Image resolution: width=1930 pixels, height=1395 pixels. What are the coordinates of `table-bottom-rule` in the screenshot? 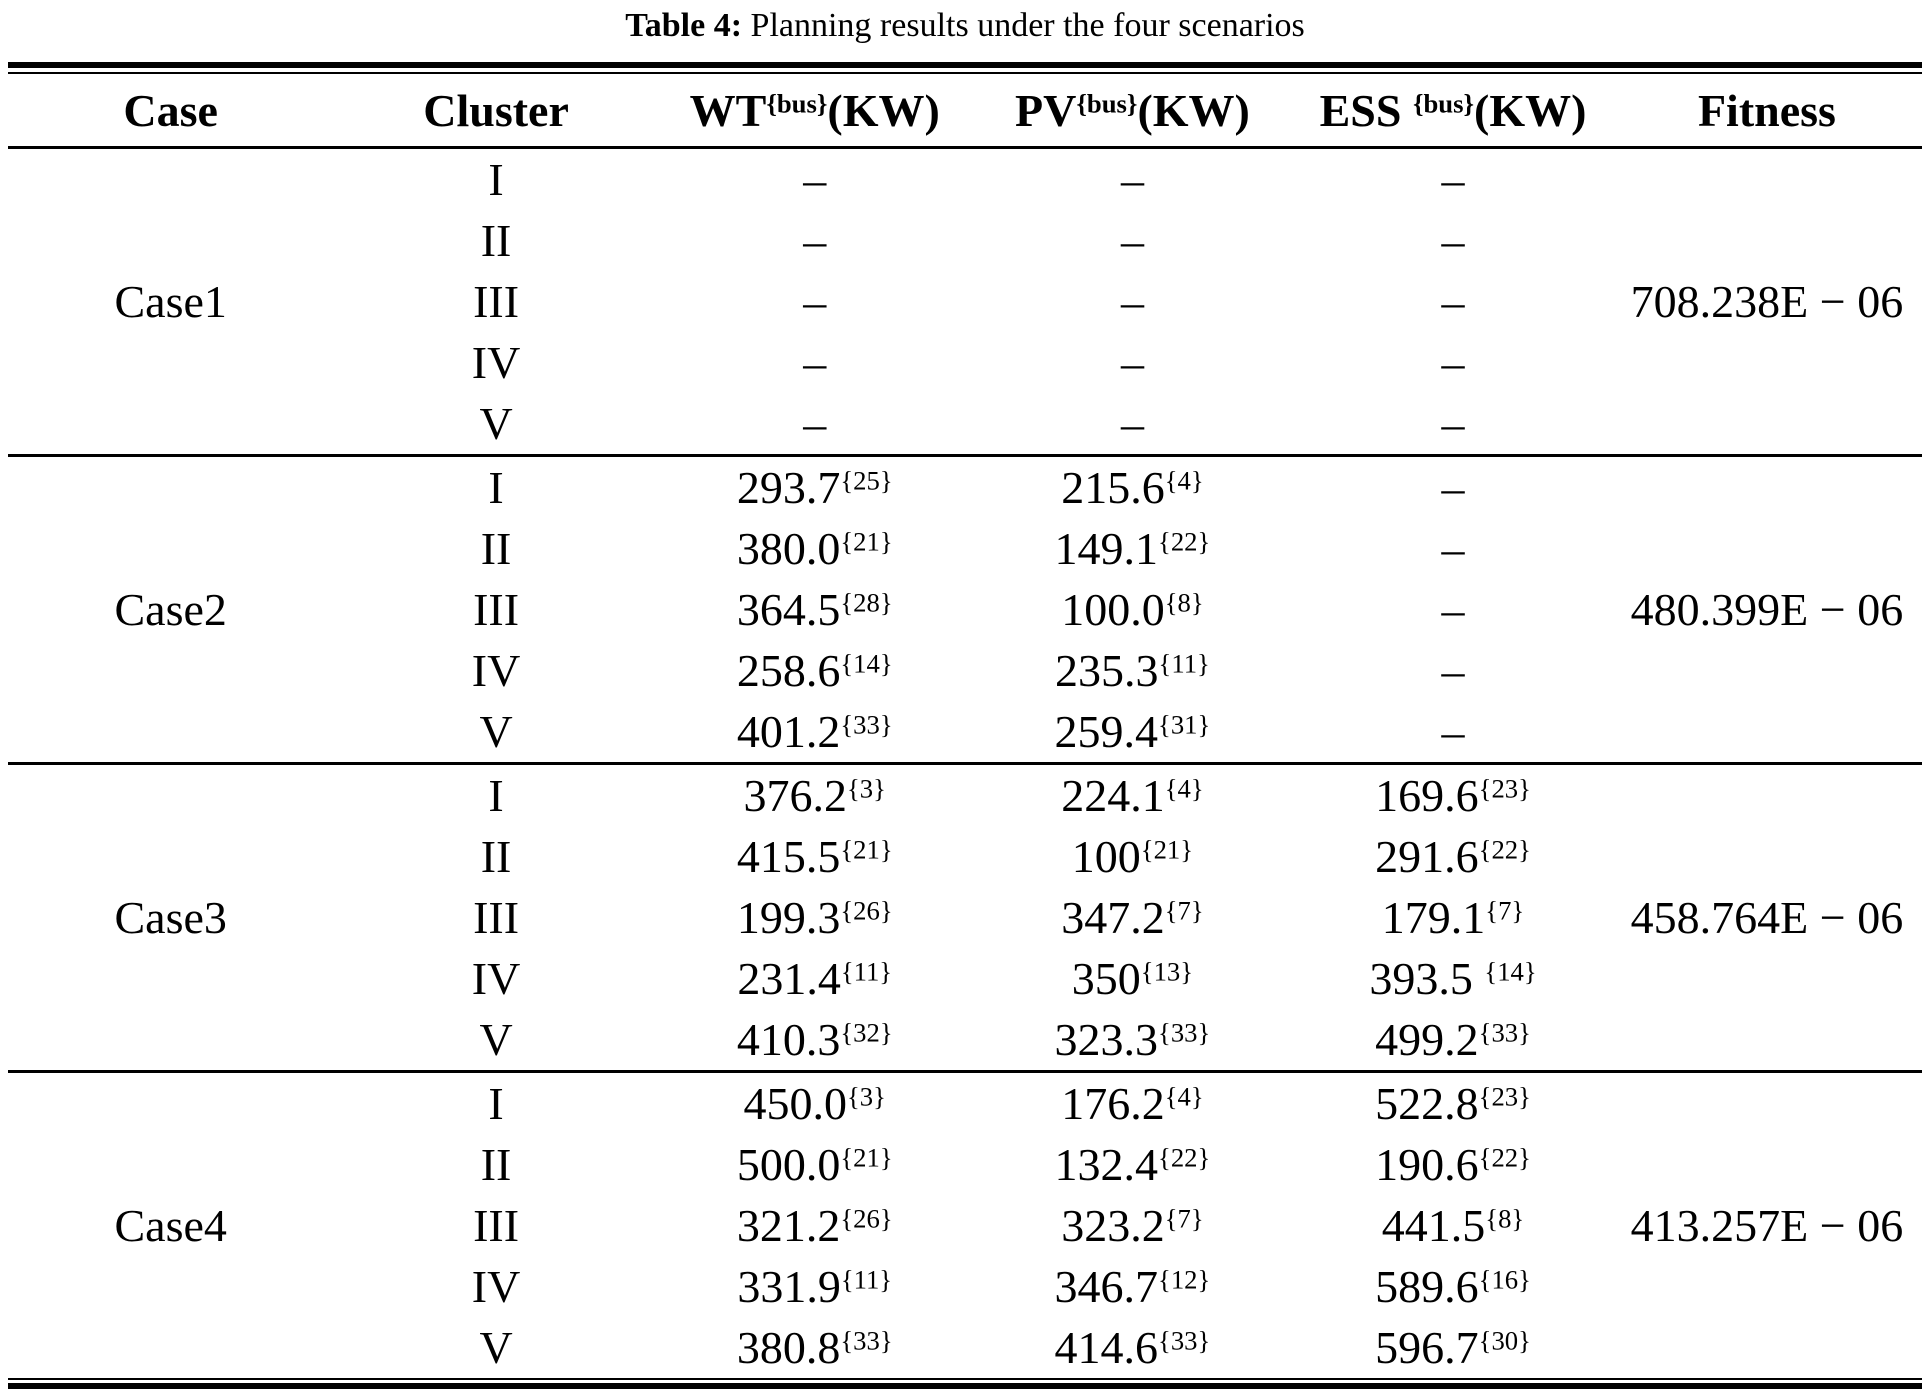 It's located at (965, 1383).